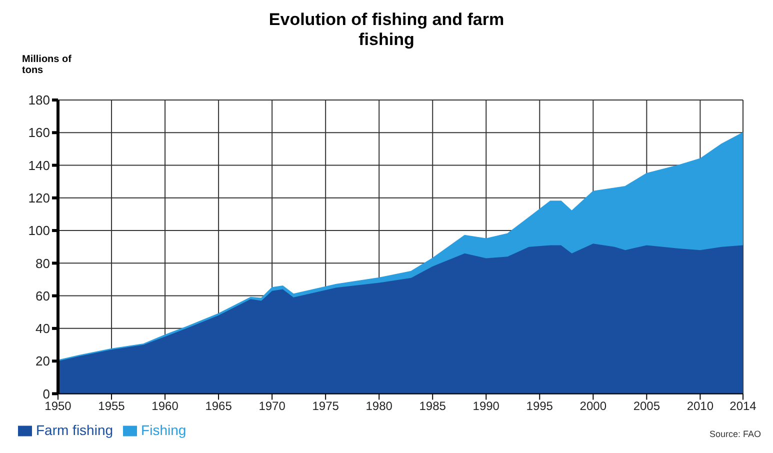  What do you see at coordinates (700, 406) in the screenshot?
I see `x-tick-label: 2010` at bounding box center [700, 406].